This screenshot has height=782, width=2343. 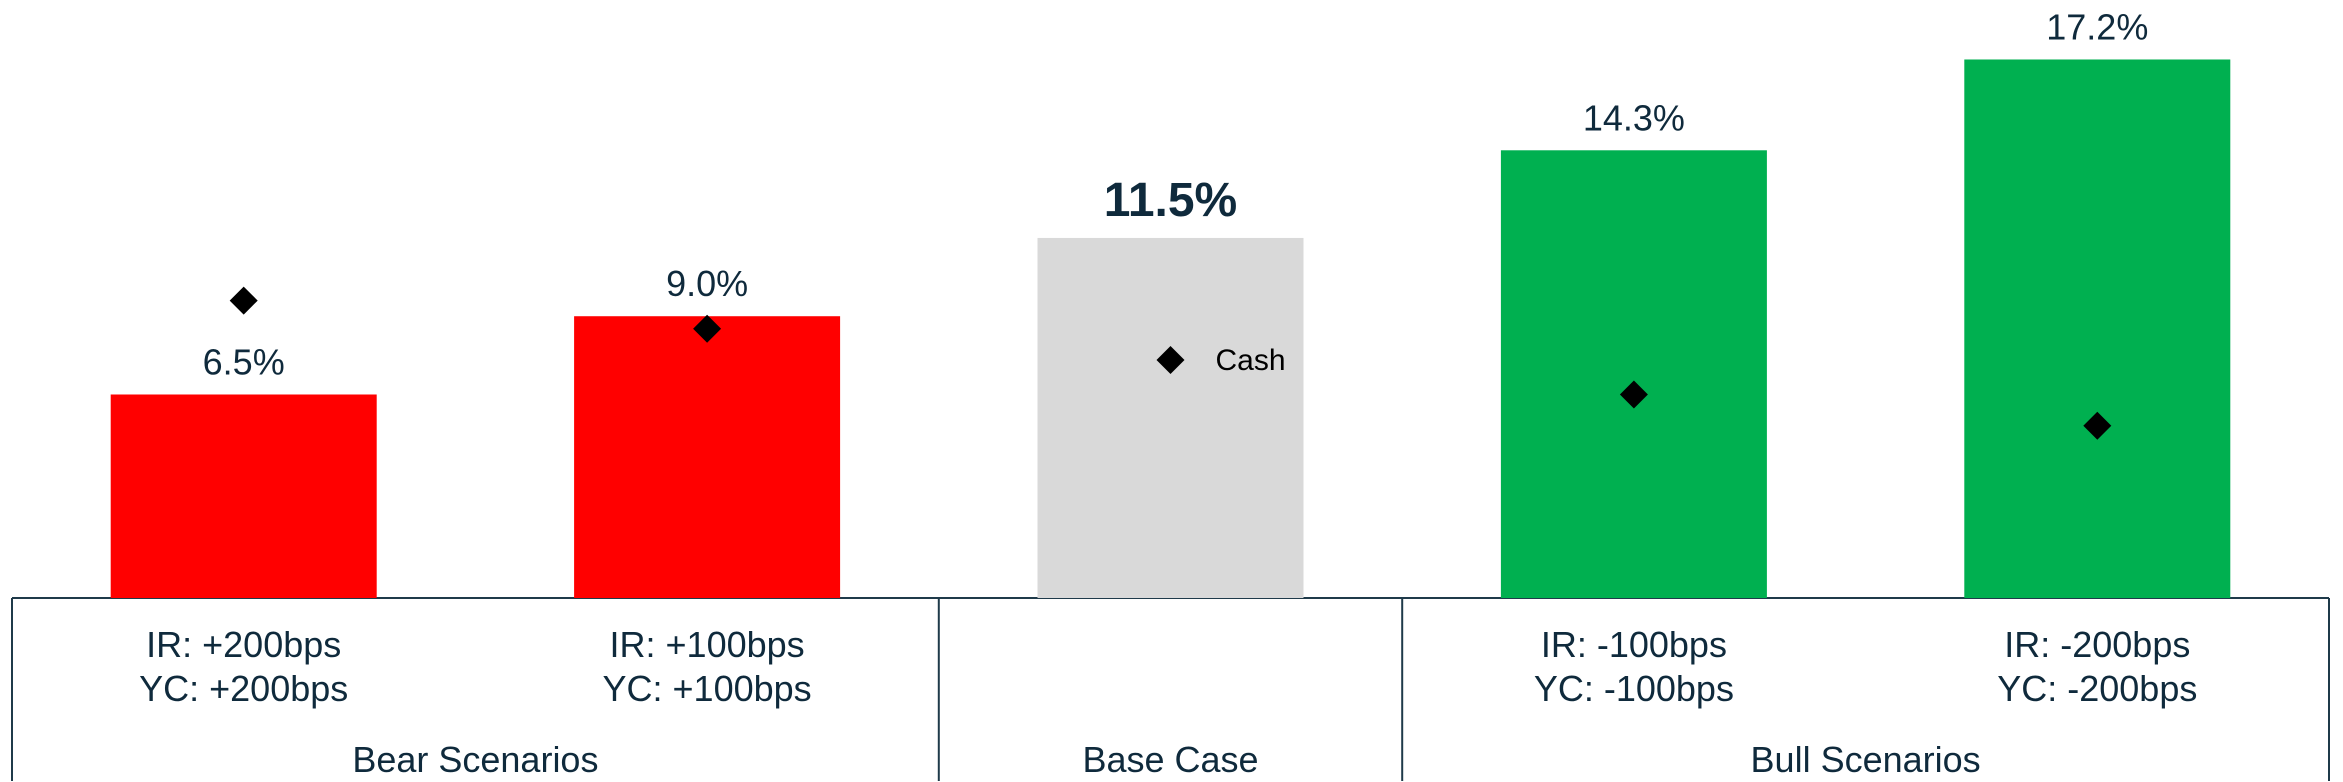 I want to click on data-label: 11.5%, so click(x=1170, y=200).